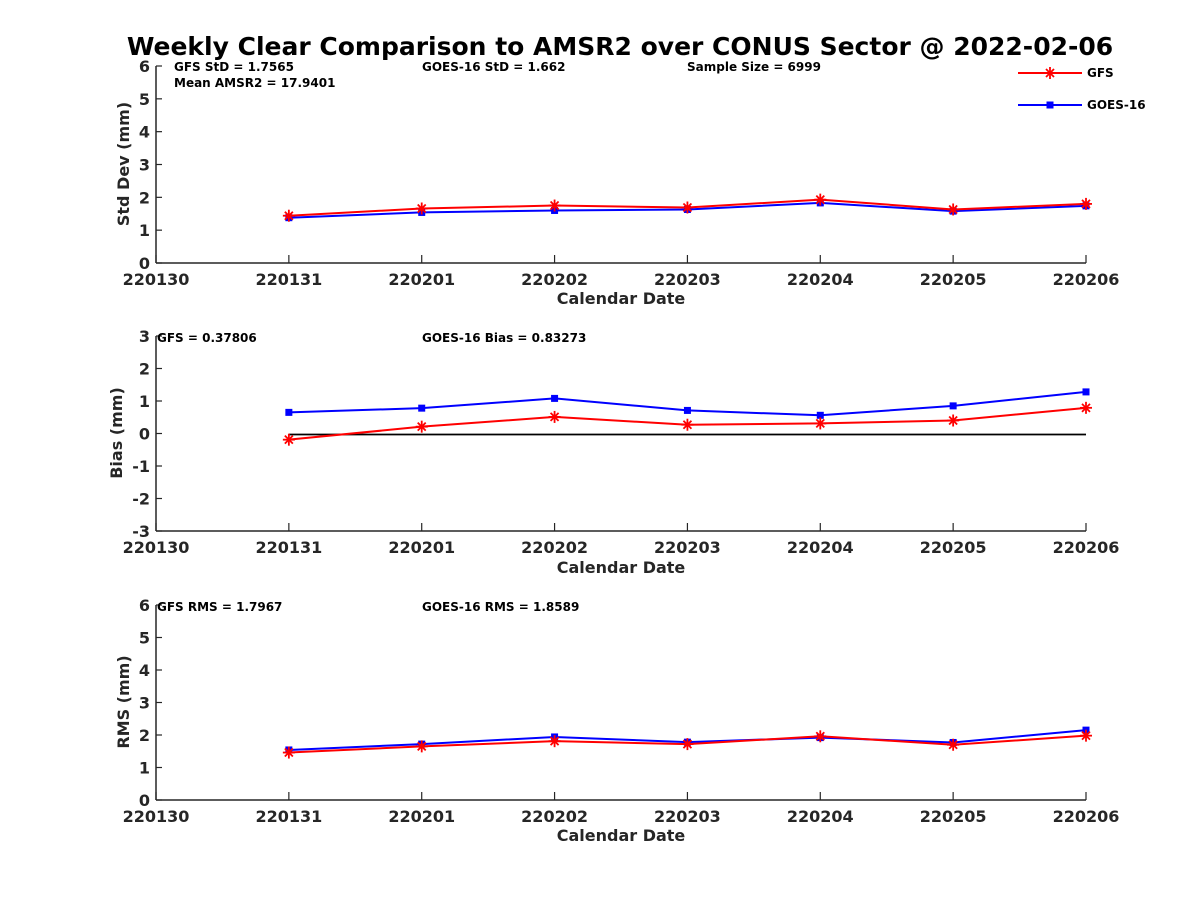 Image resolution: width=1200 pixels, height=900 pixels. What do you see at coordinates (207, 338) in the screenshot?
I see `gfs-bias-annotation: GFS = 0.37806` at bounding box center [207, 338].